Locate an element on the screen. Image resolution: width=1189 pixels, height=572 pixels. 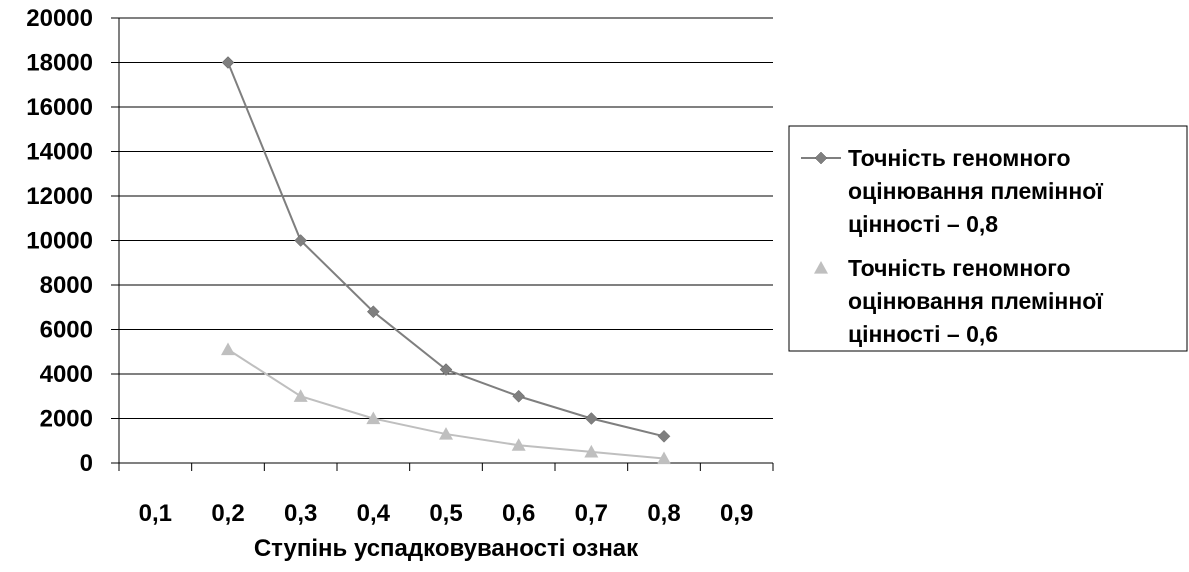
y-tick-label: 4000 is located at coordinates (66, 374).